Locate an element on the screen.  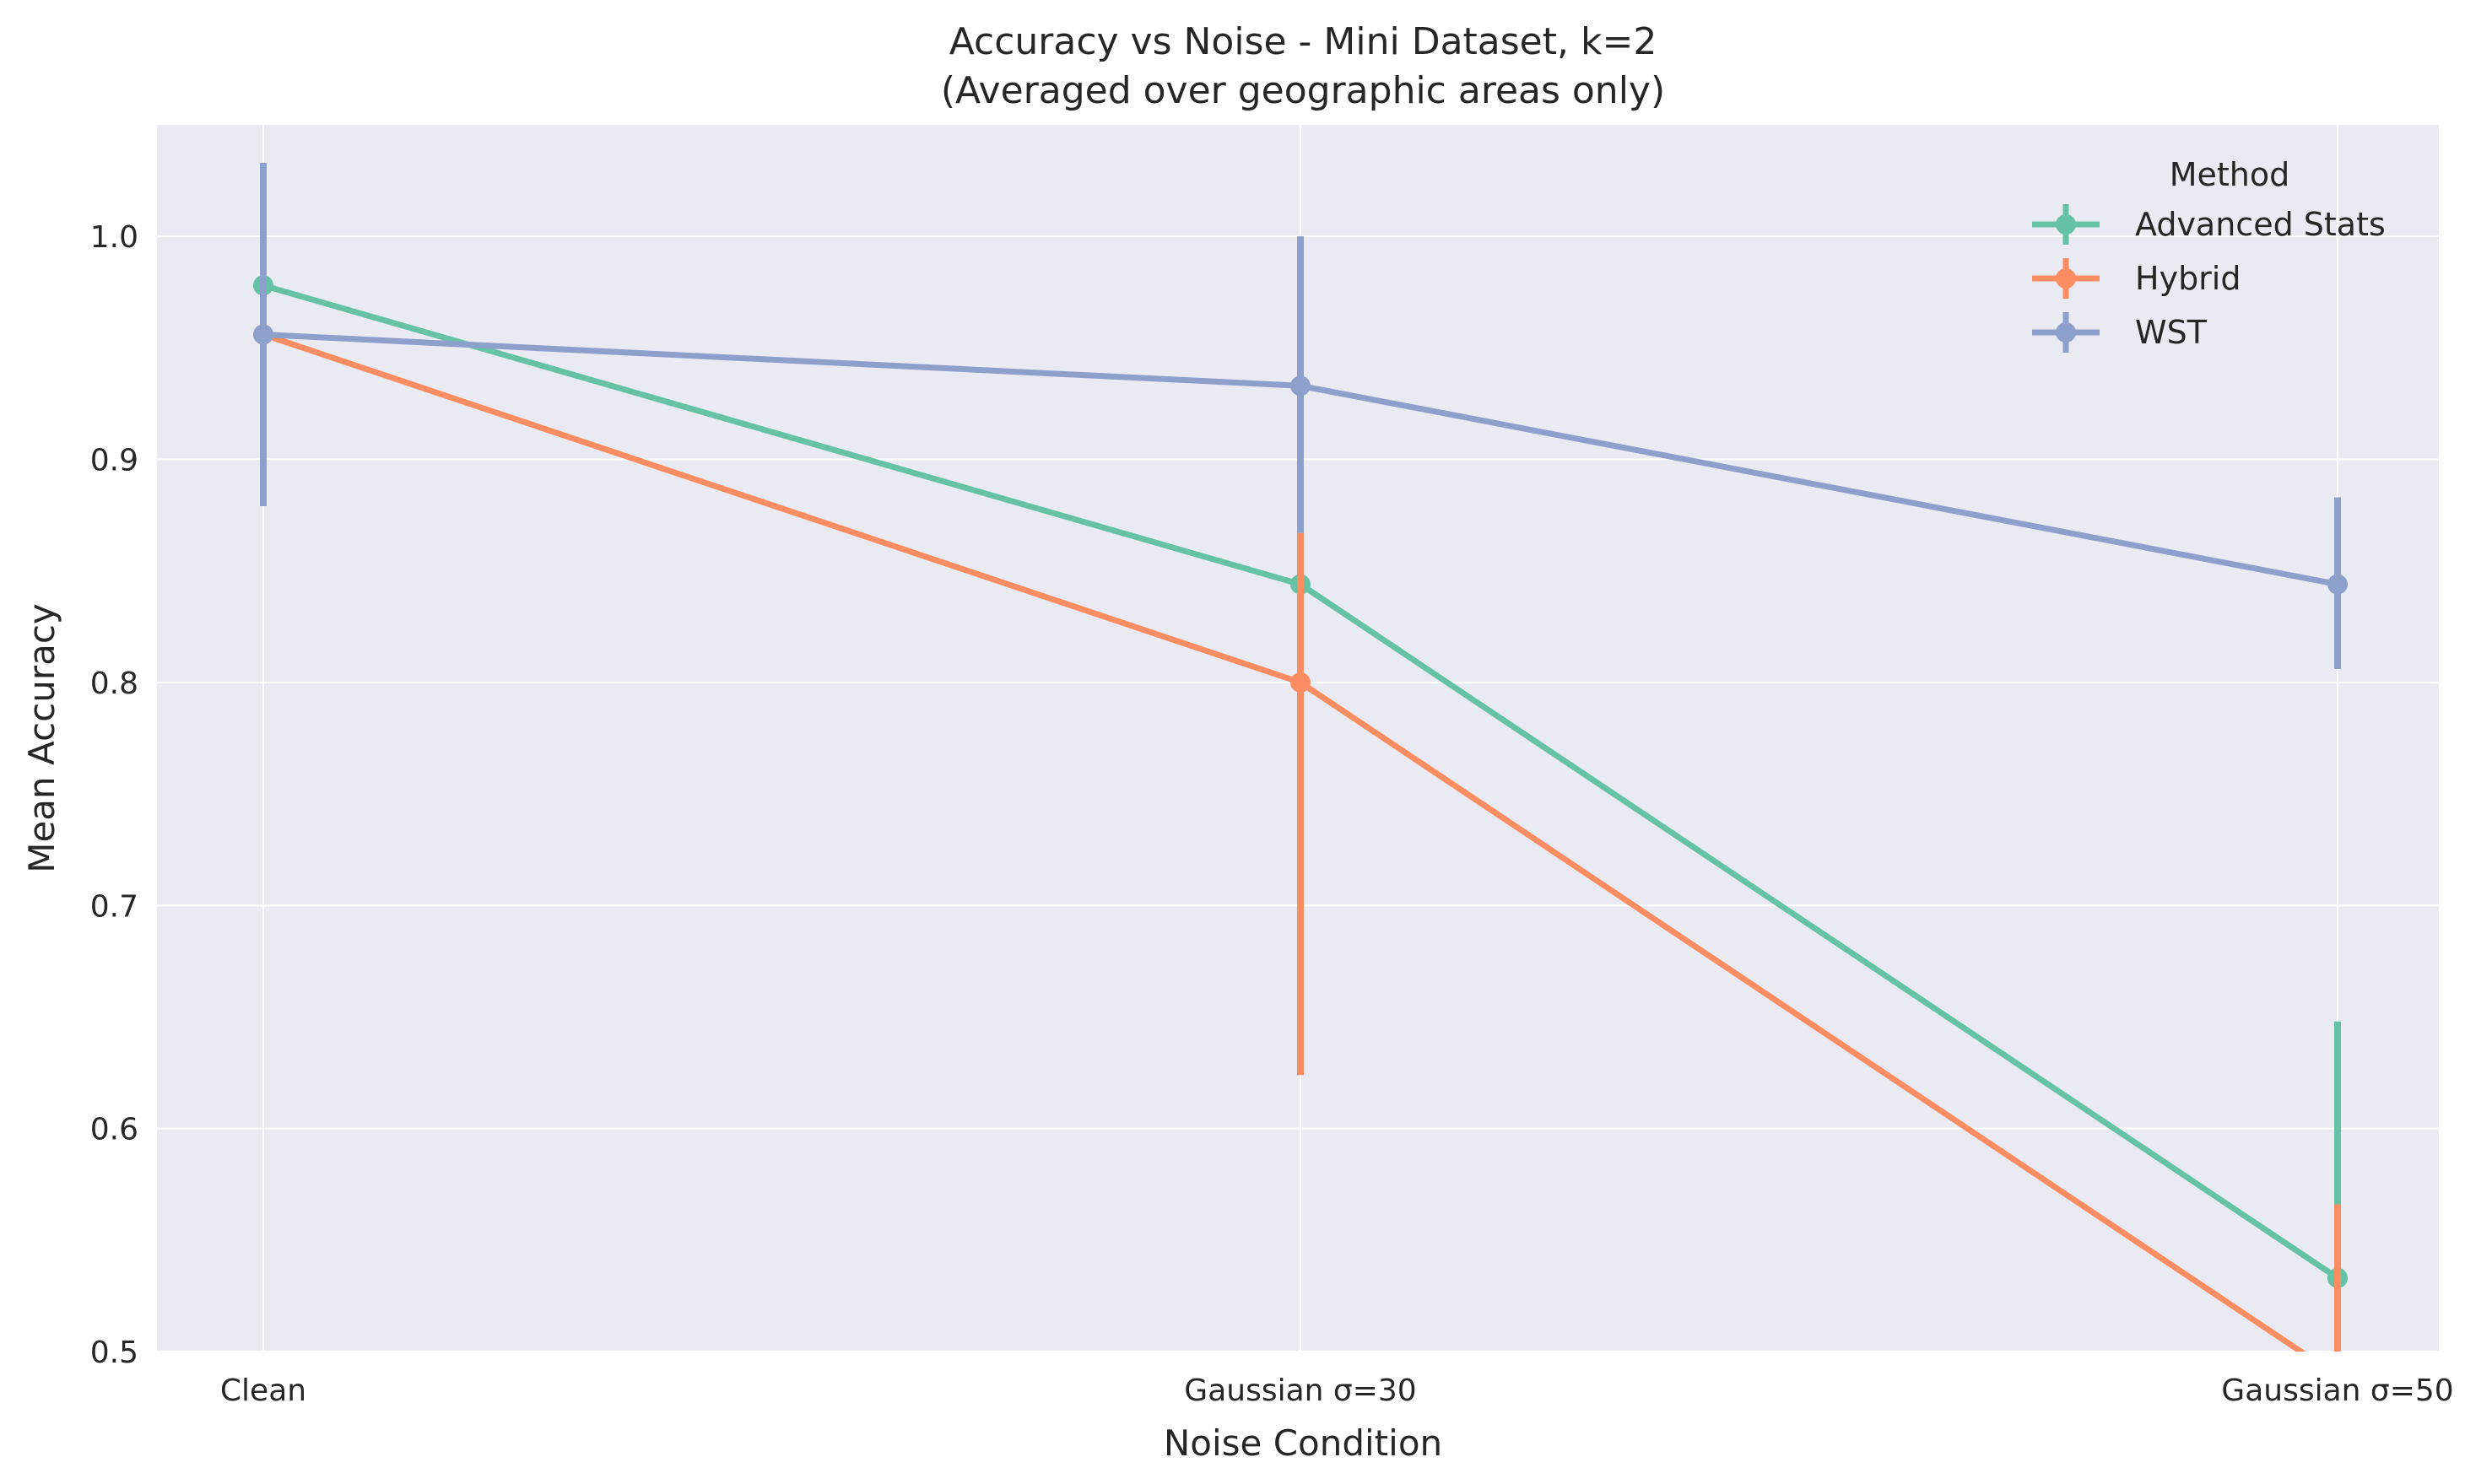
legend: Method Advanced Stats Hybrid WST is located at coordinates (2209, 254).